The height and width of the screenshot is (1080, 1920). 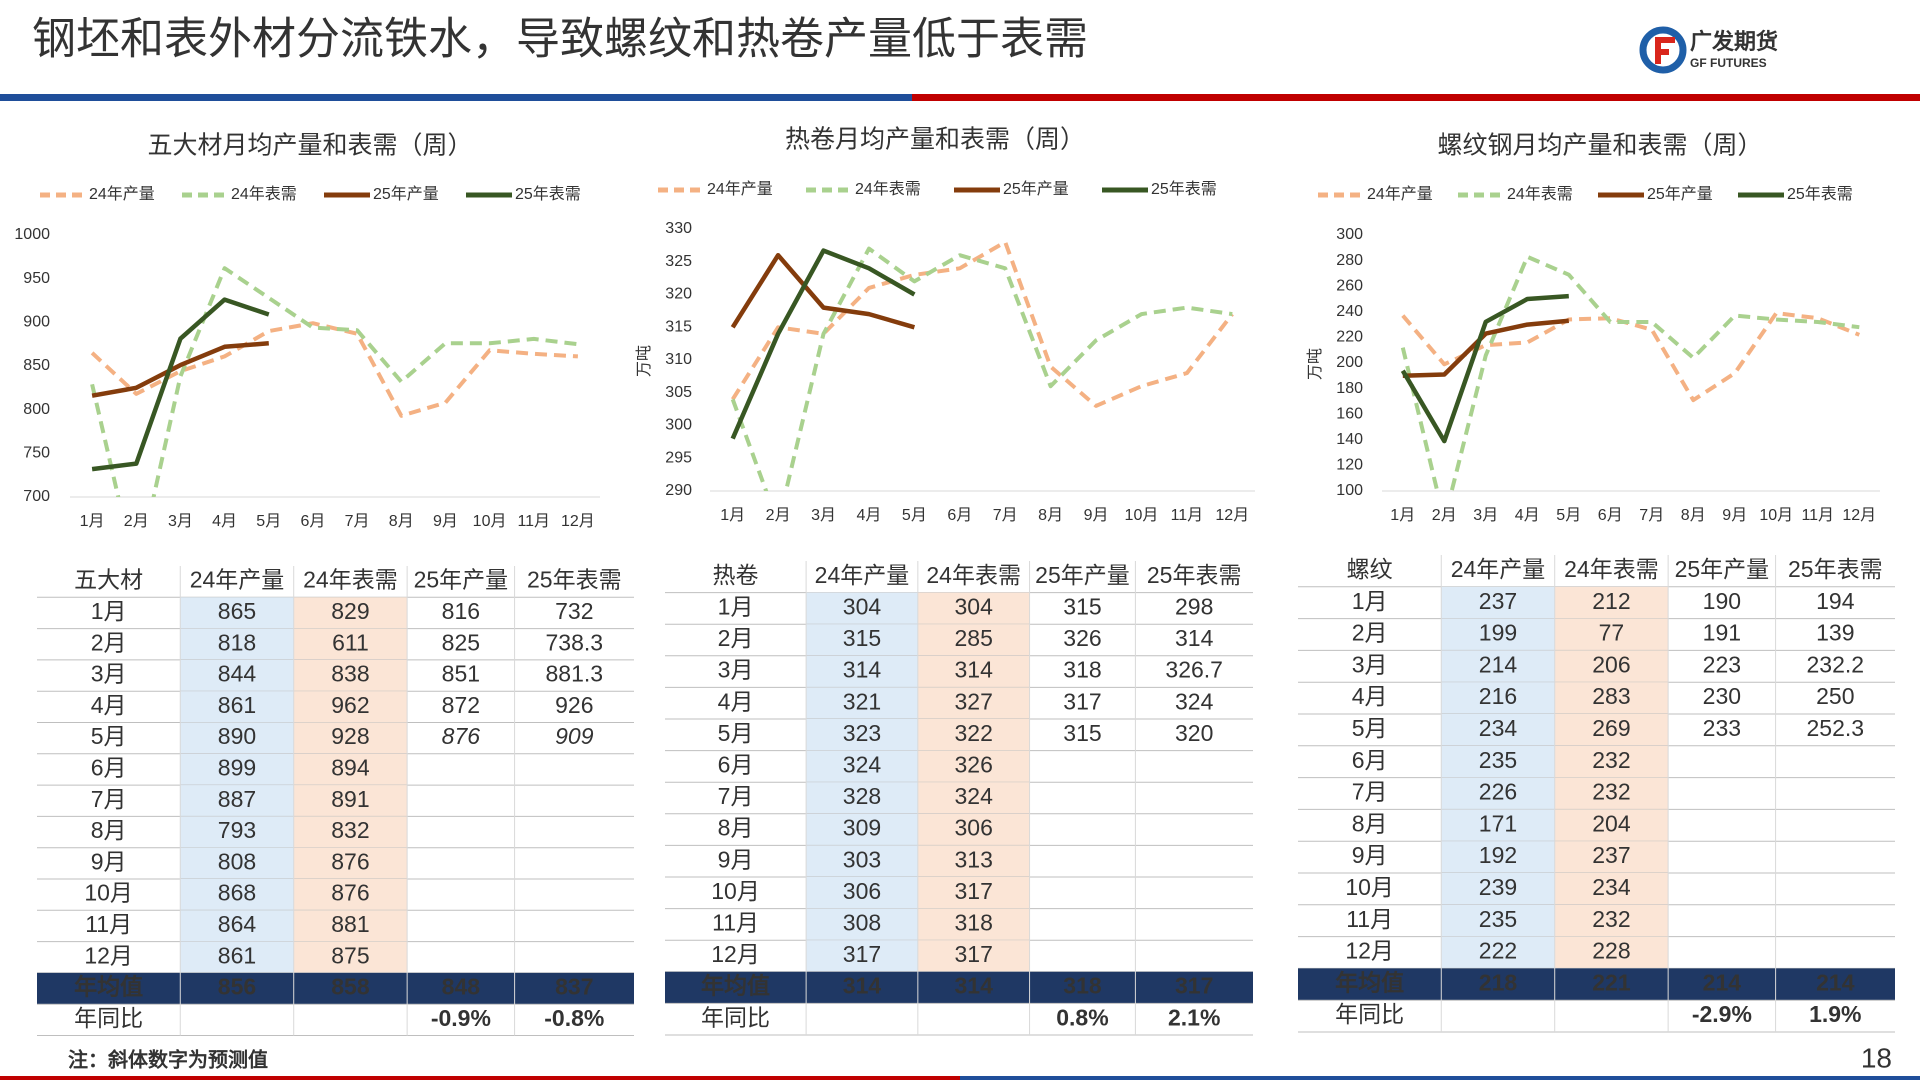 What do you see at coordinates (32, 234) in the screenshot?
I see `y-tick-label: 1000` at bounding box center [32, 234].